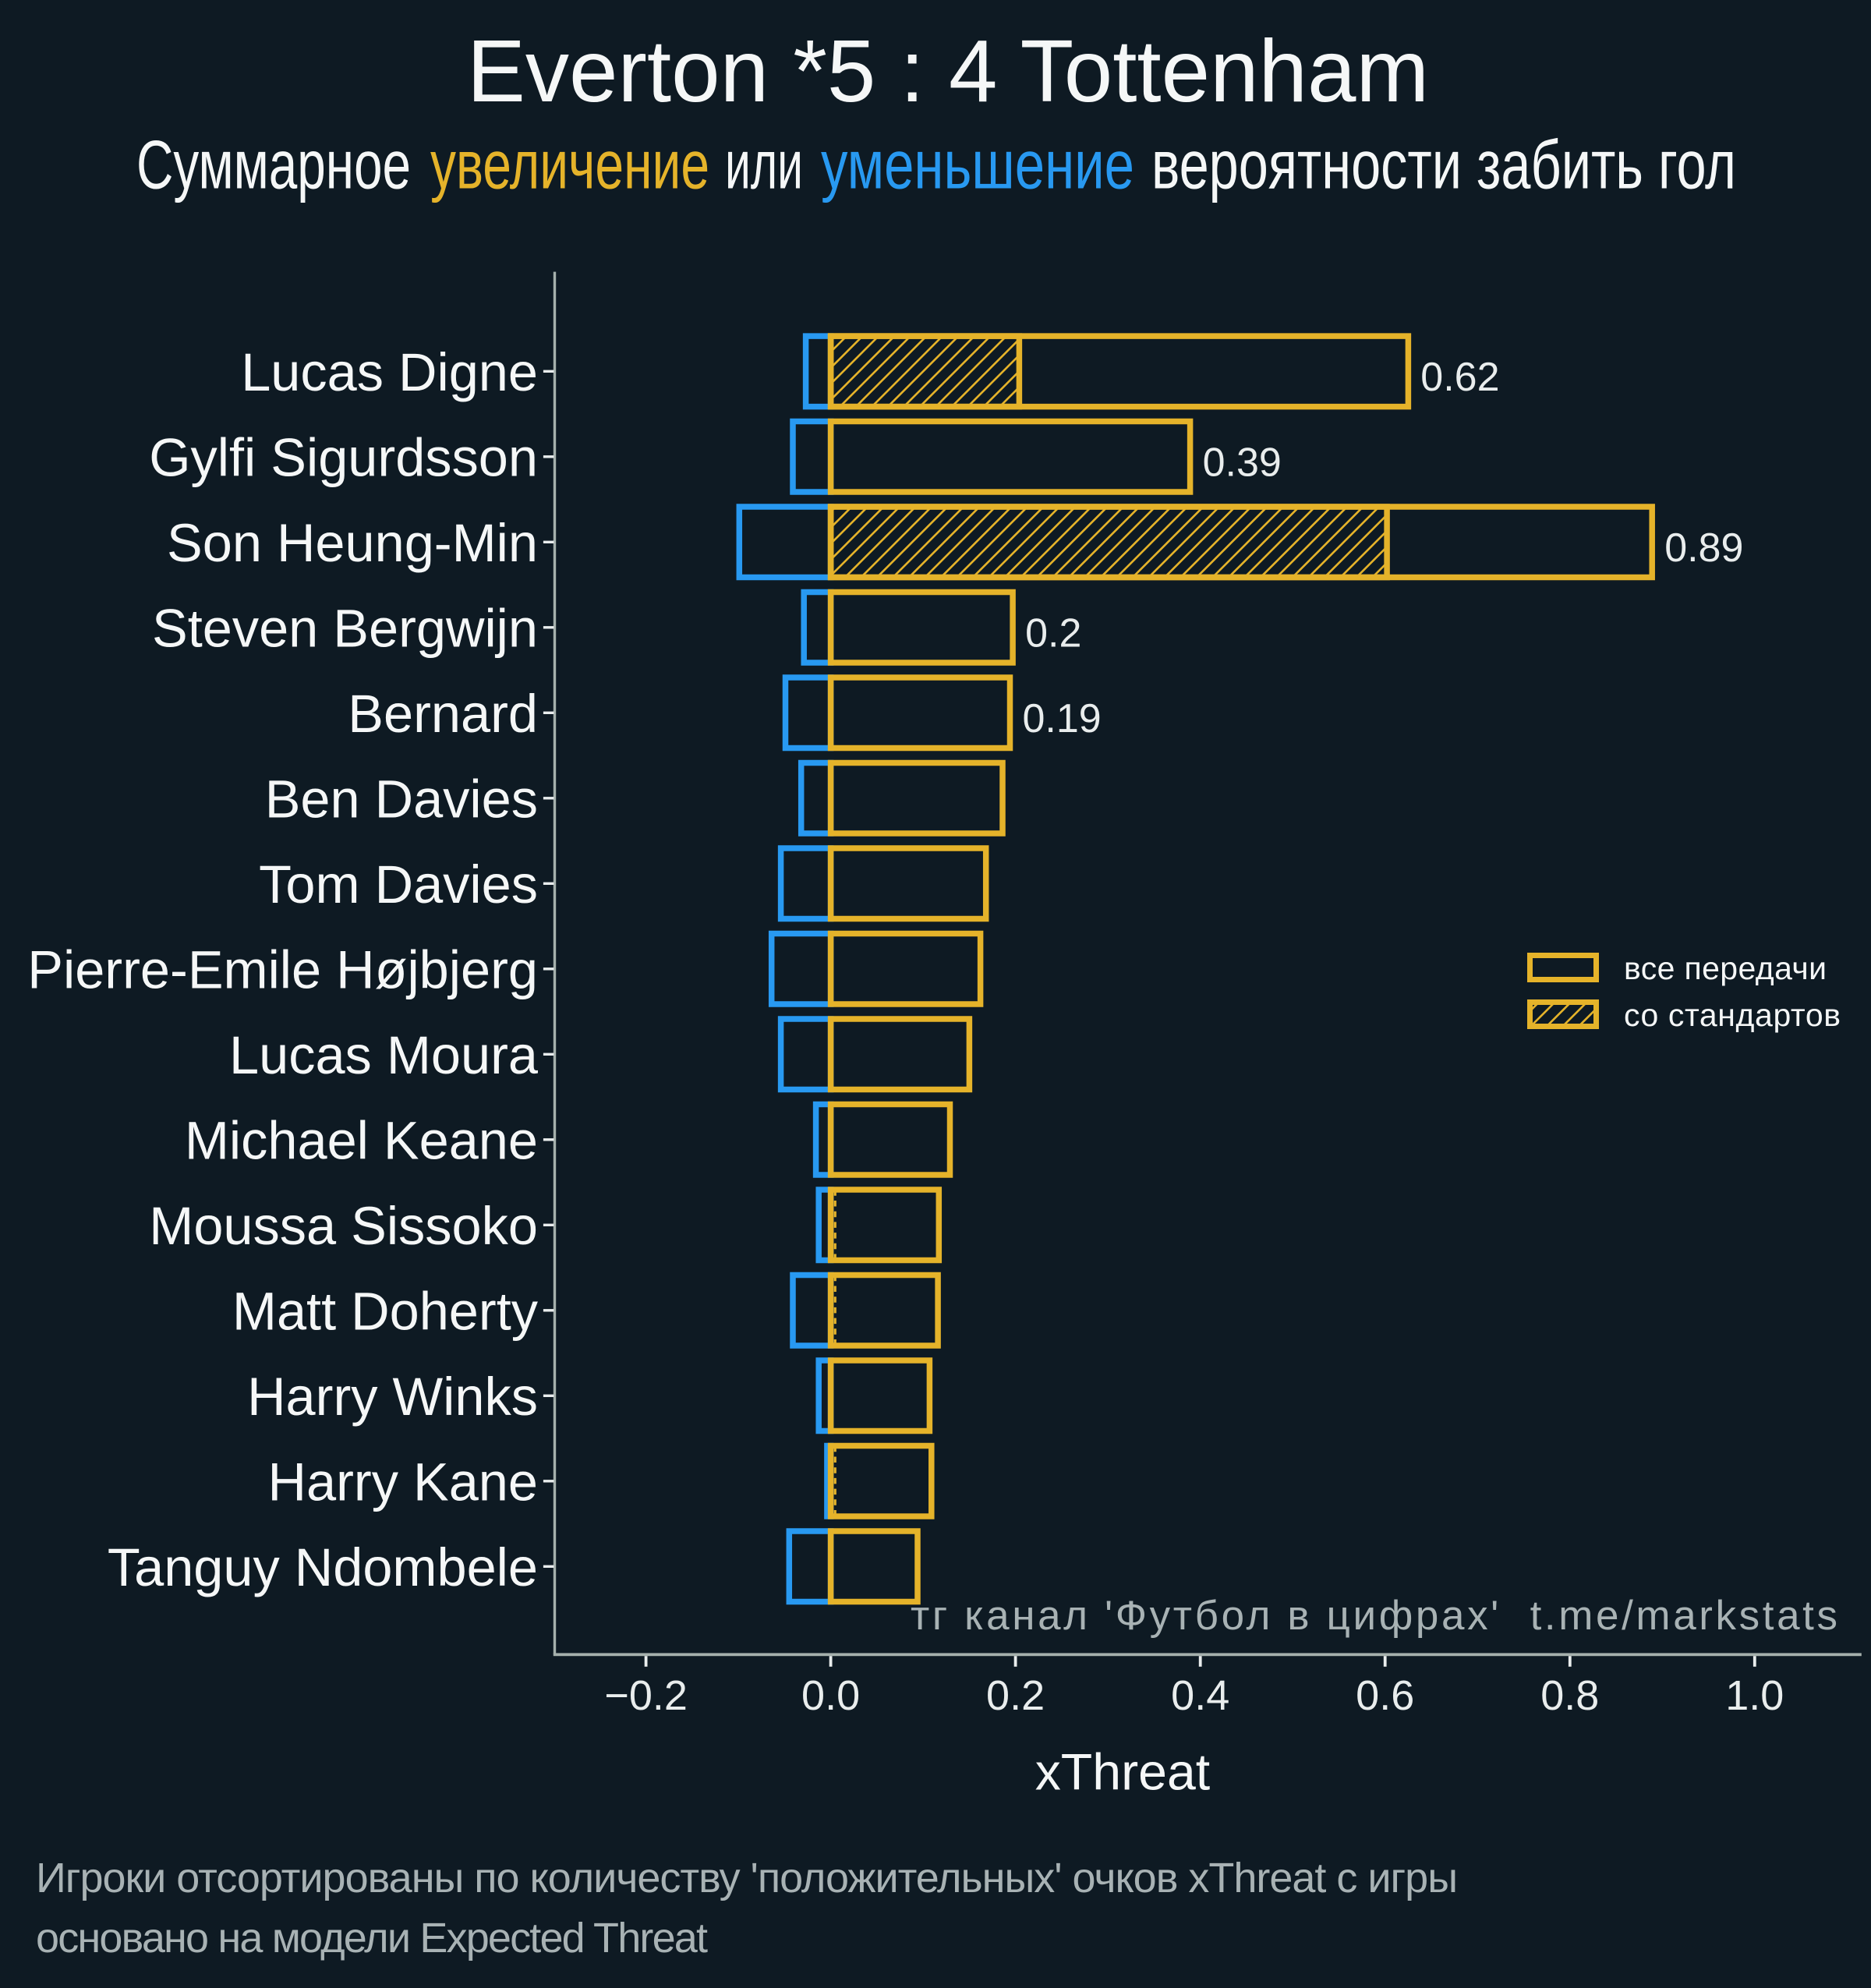 This screenshot has width=1871, height=1988. Describe the element at coordinates (1725, 968) in the screenshot. I see `svg-text: все передачи` at that location.